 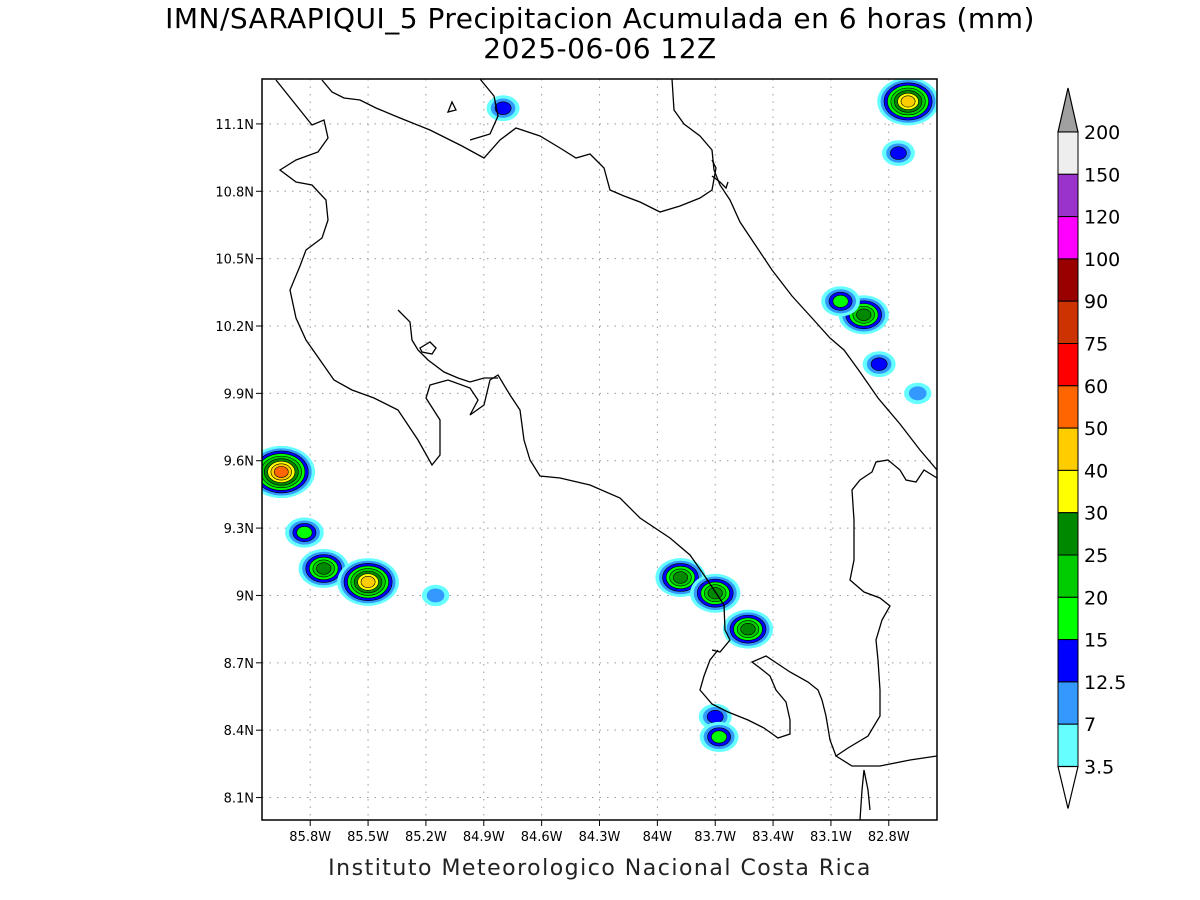 What do you see at coordinates (1096, 302) in the screenshot?
I see `colorbar-label: 90` at bounding box center [1096, 302].